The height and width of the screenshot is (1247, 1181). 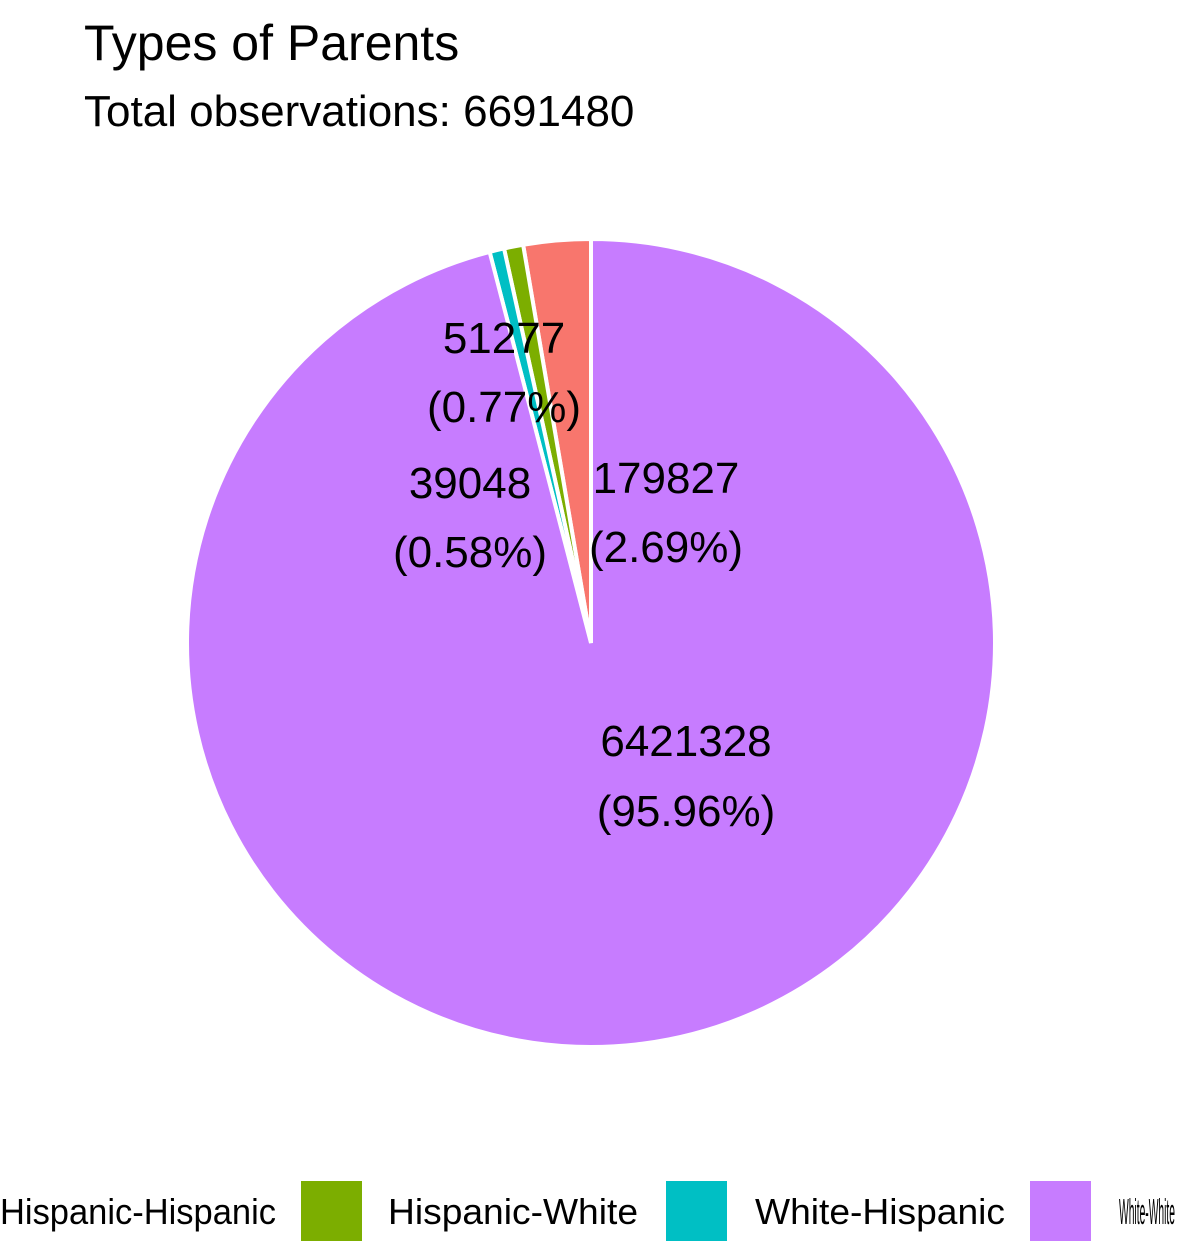 What do you see at coordinates (685, 741) in the screenshot?
I see `slice-value-label-white-white: 6421328` at bounding box center [685, 741].